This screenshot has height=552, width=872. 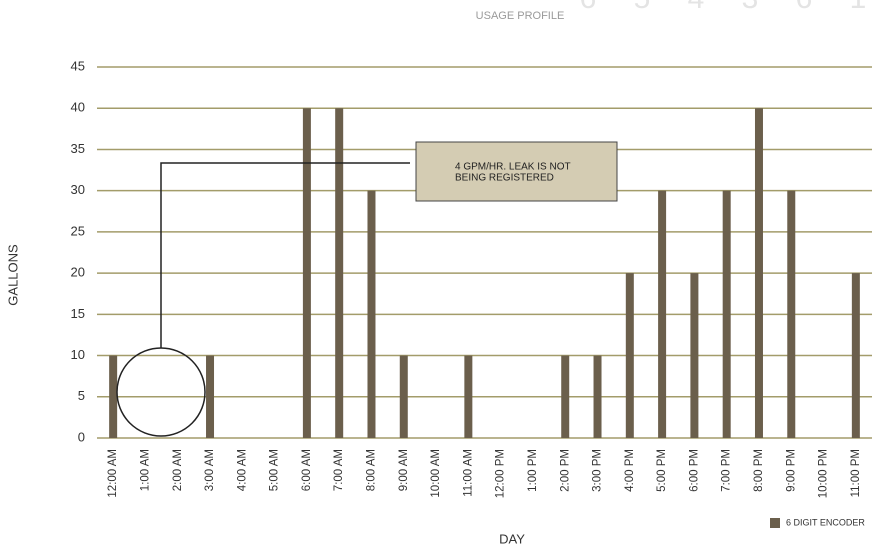 What do you see at coordinates (858, 7) in the screenshot?
I see `header-digit: 1` at bounding box center [858, 7].